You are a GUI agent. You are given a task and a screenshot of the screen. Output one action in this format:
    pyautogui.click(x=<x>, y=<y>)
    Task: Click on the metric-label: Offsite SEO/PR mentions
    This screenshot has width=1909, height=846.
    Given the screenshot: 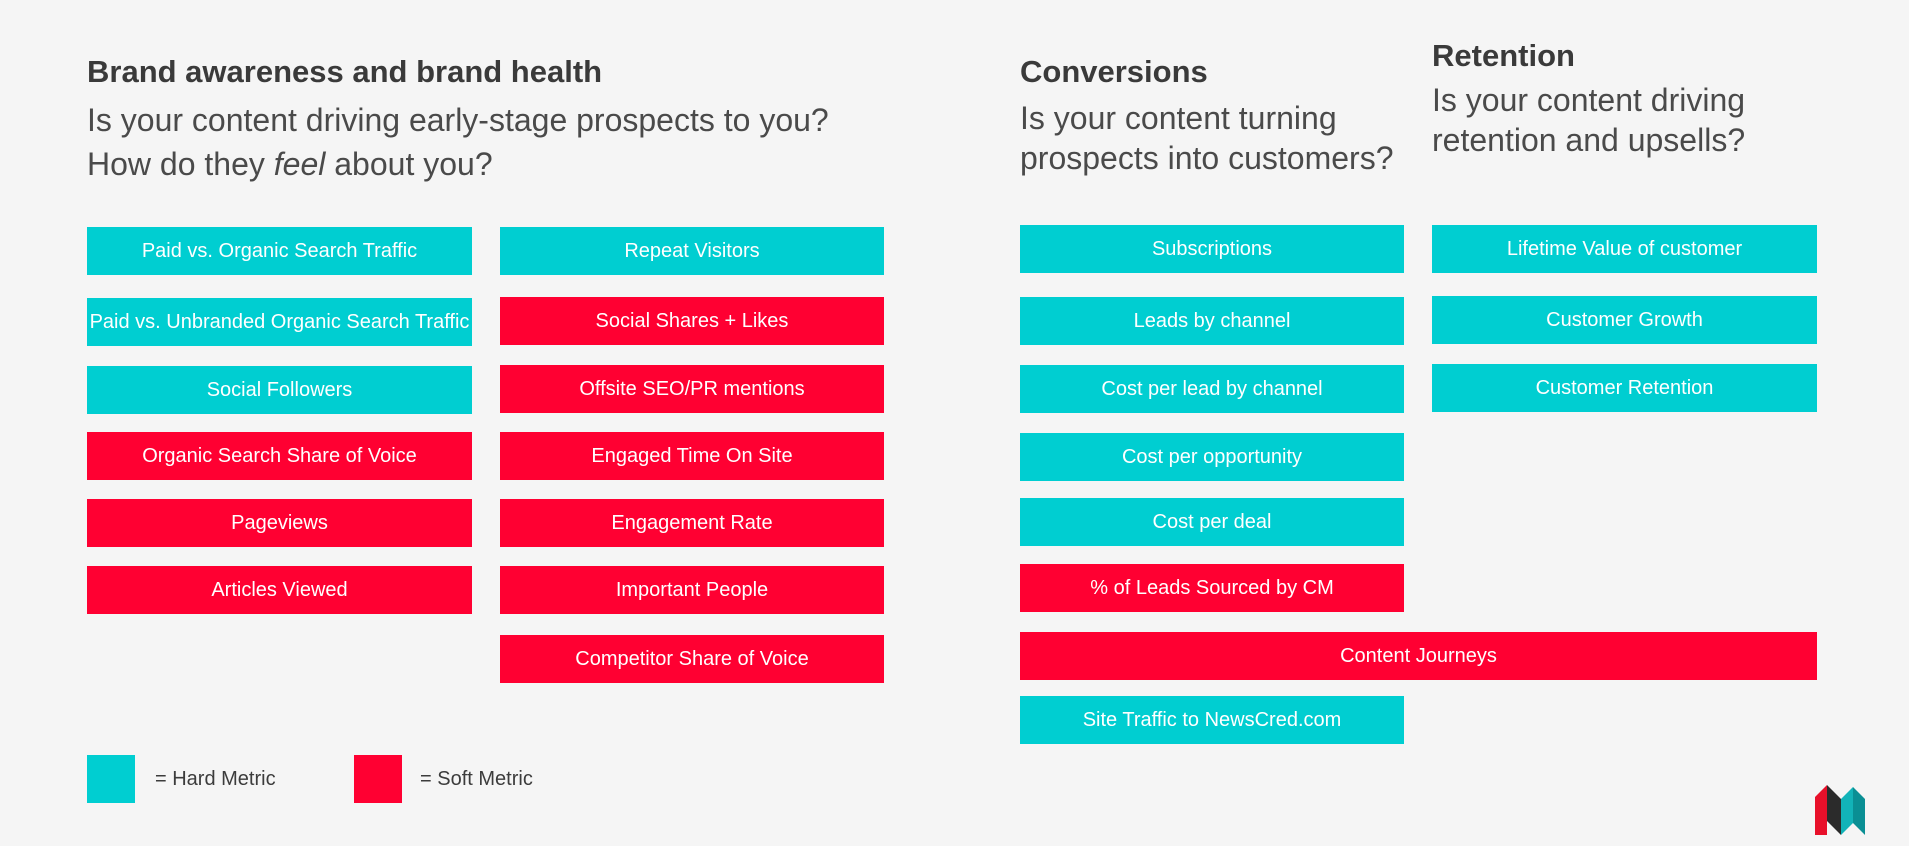 What is the action you would take?
    pyautogui.click(x=692, y=388)
    